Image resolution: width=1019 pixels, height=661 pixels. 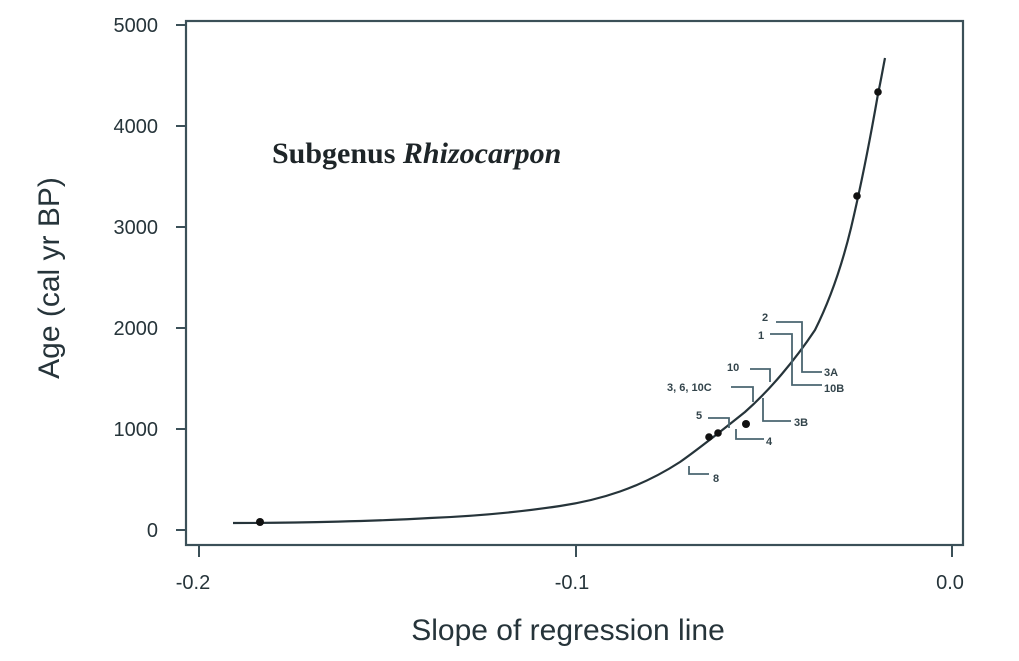 What do you see at coordinates (136, 329) in the screenshot?
I see `y-tick-label: 2000` at bounding box center [136, 329].